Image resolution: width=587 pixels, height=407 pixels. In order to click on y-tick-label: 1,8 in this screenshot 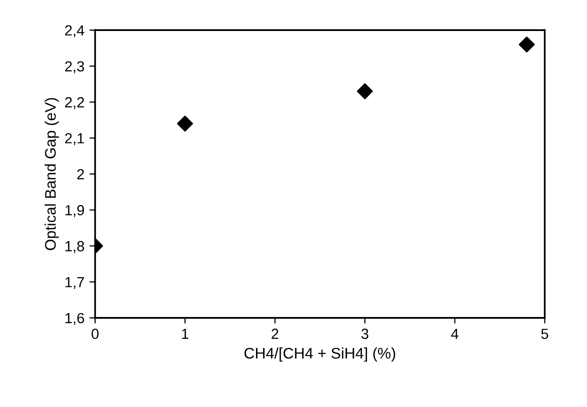, I will do `click(75, 247)`.